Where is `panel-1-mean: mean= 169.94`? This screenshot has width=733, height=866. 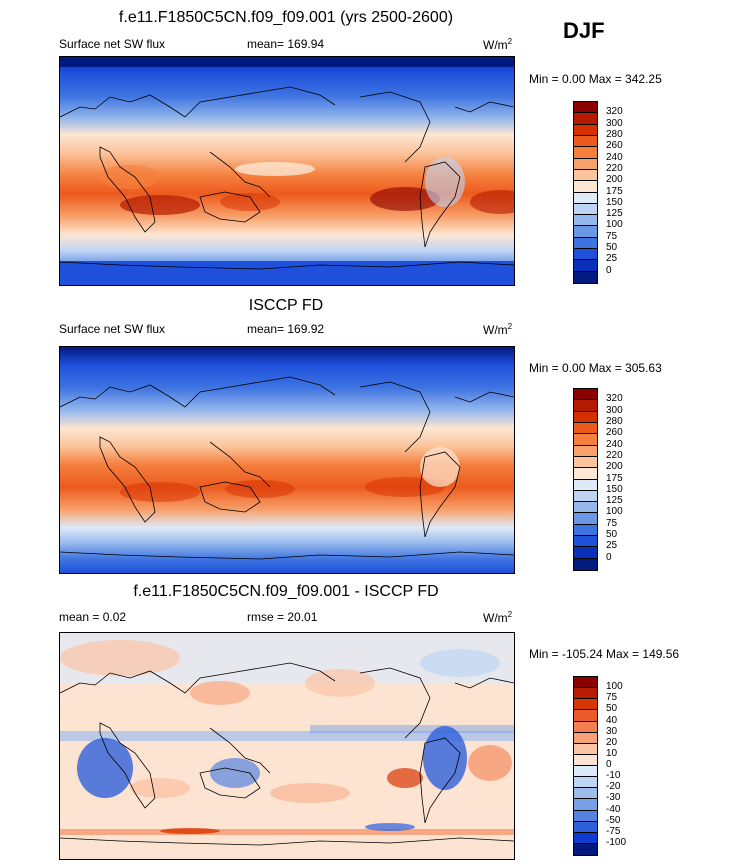
panel-1-mean: mean= 169.94 is located at coordinates (285, 44).